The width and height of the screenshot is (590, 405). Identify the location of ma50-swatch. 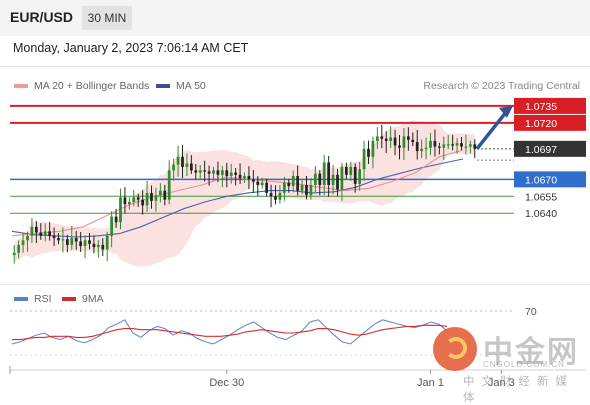
(163, 86).